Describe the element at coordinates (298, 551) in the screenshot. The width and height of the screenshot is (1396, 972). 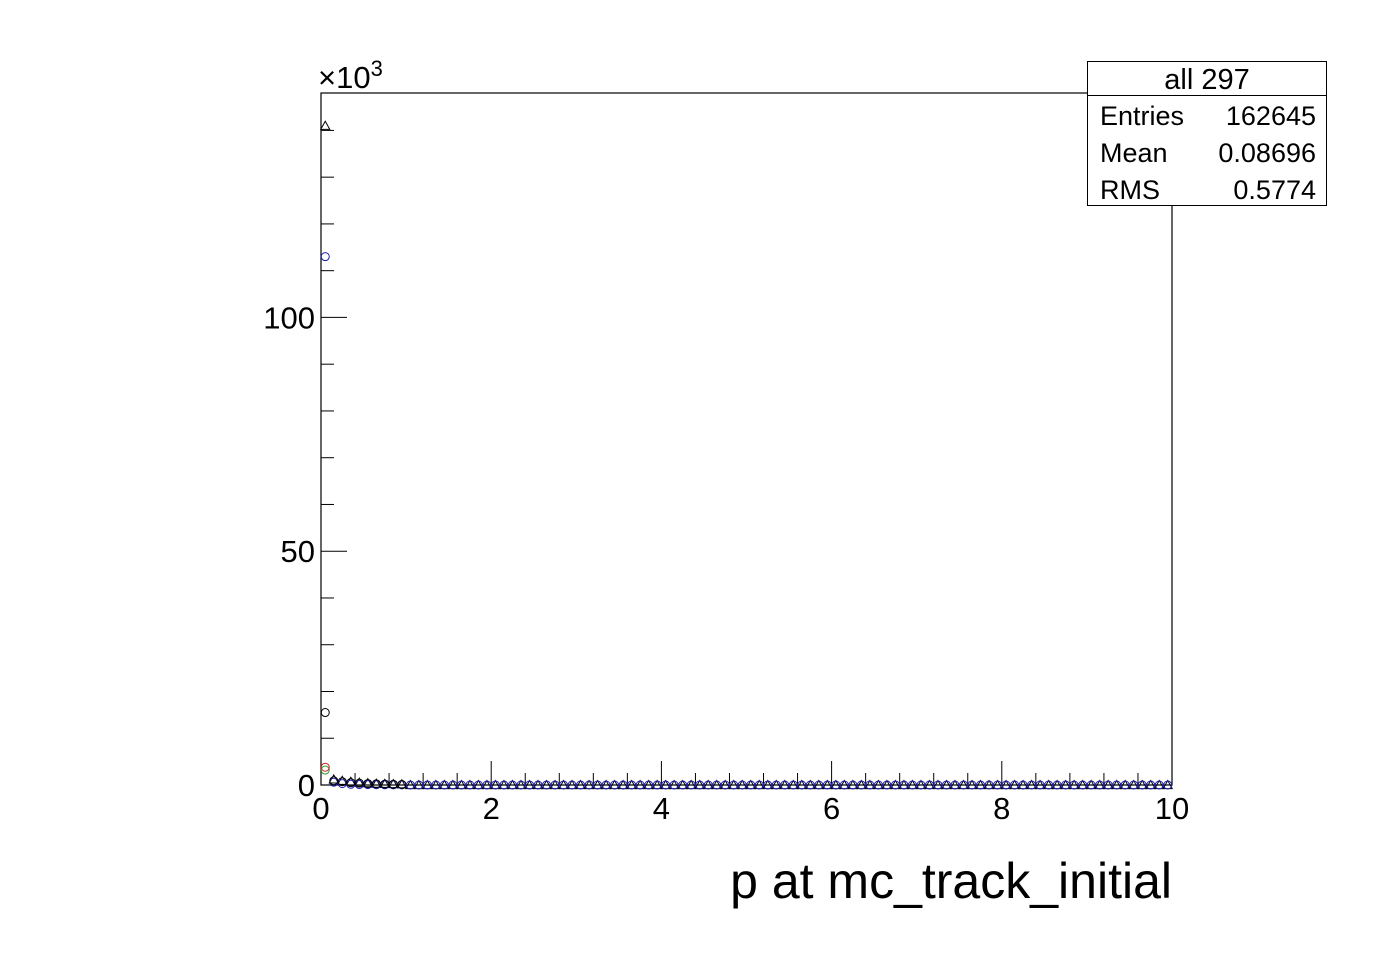
I see `y-tick-label: 50` at that location.